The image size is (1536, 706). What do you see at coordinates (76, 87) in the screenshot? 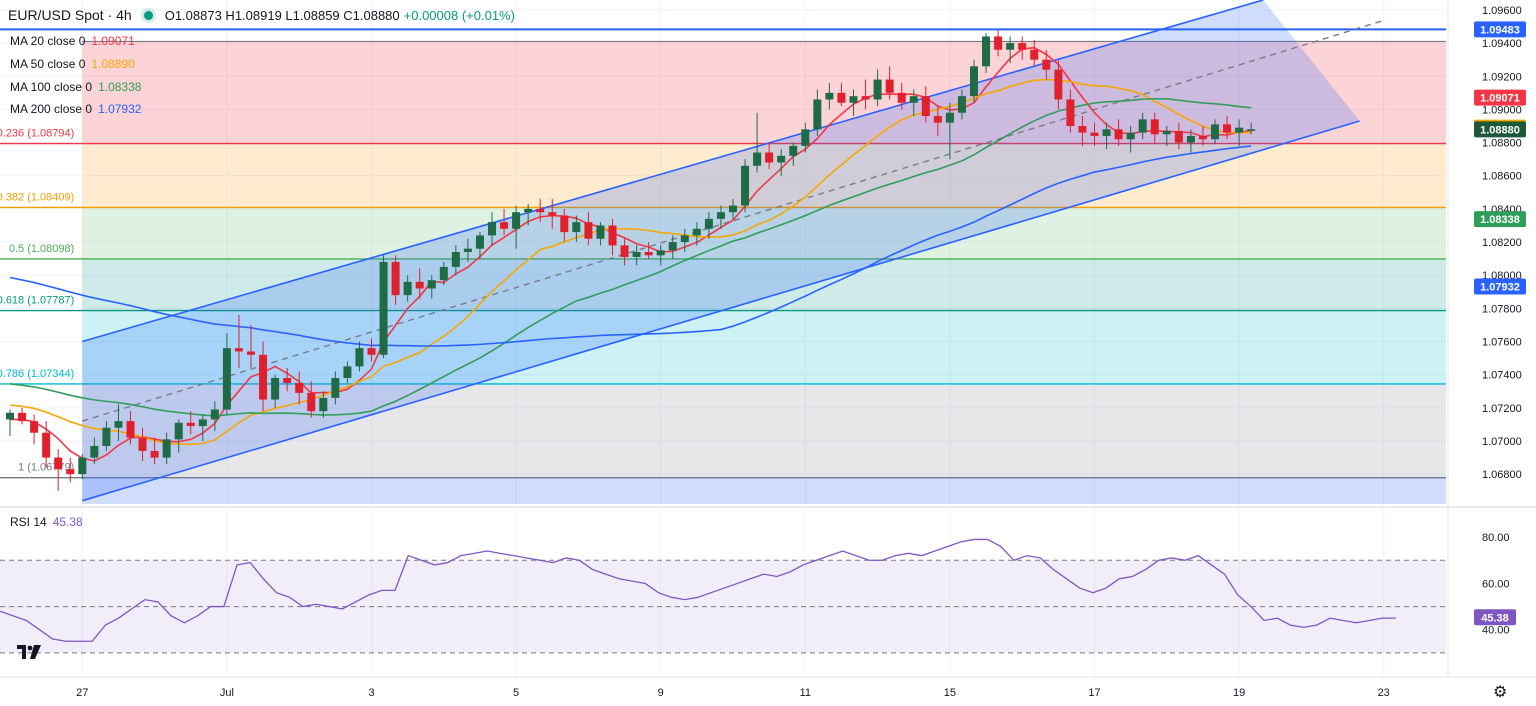
I see `ma-legend-100: MA 100 close 0 1.08338` at bounding box center [76, 87].